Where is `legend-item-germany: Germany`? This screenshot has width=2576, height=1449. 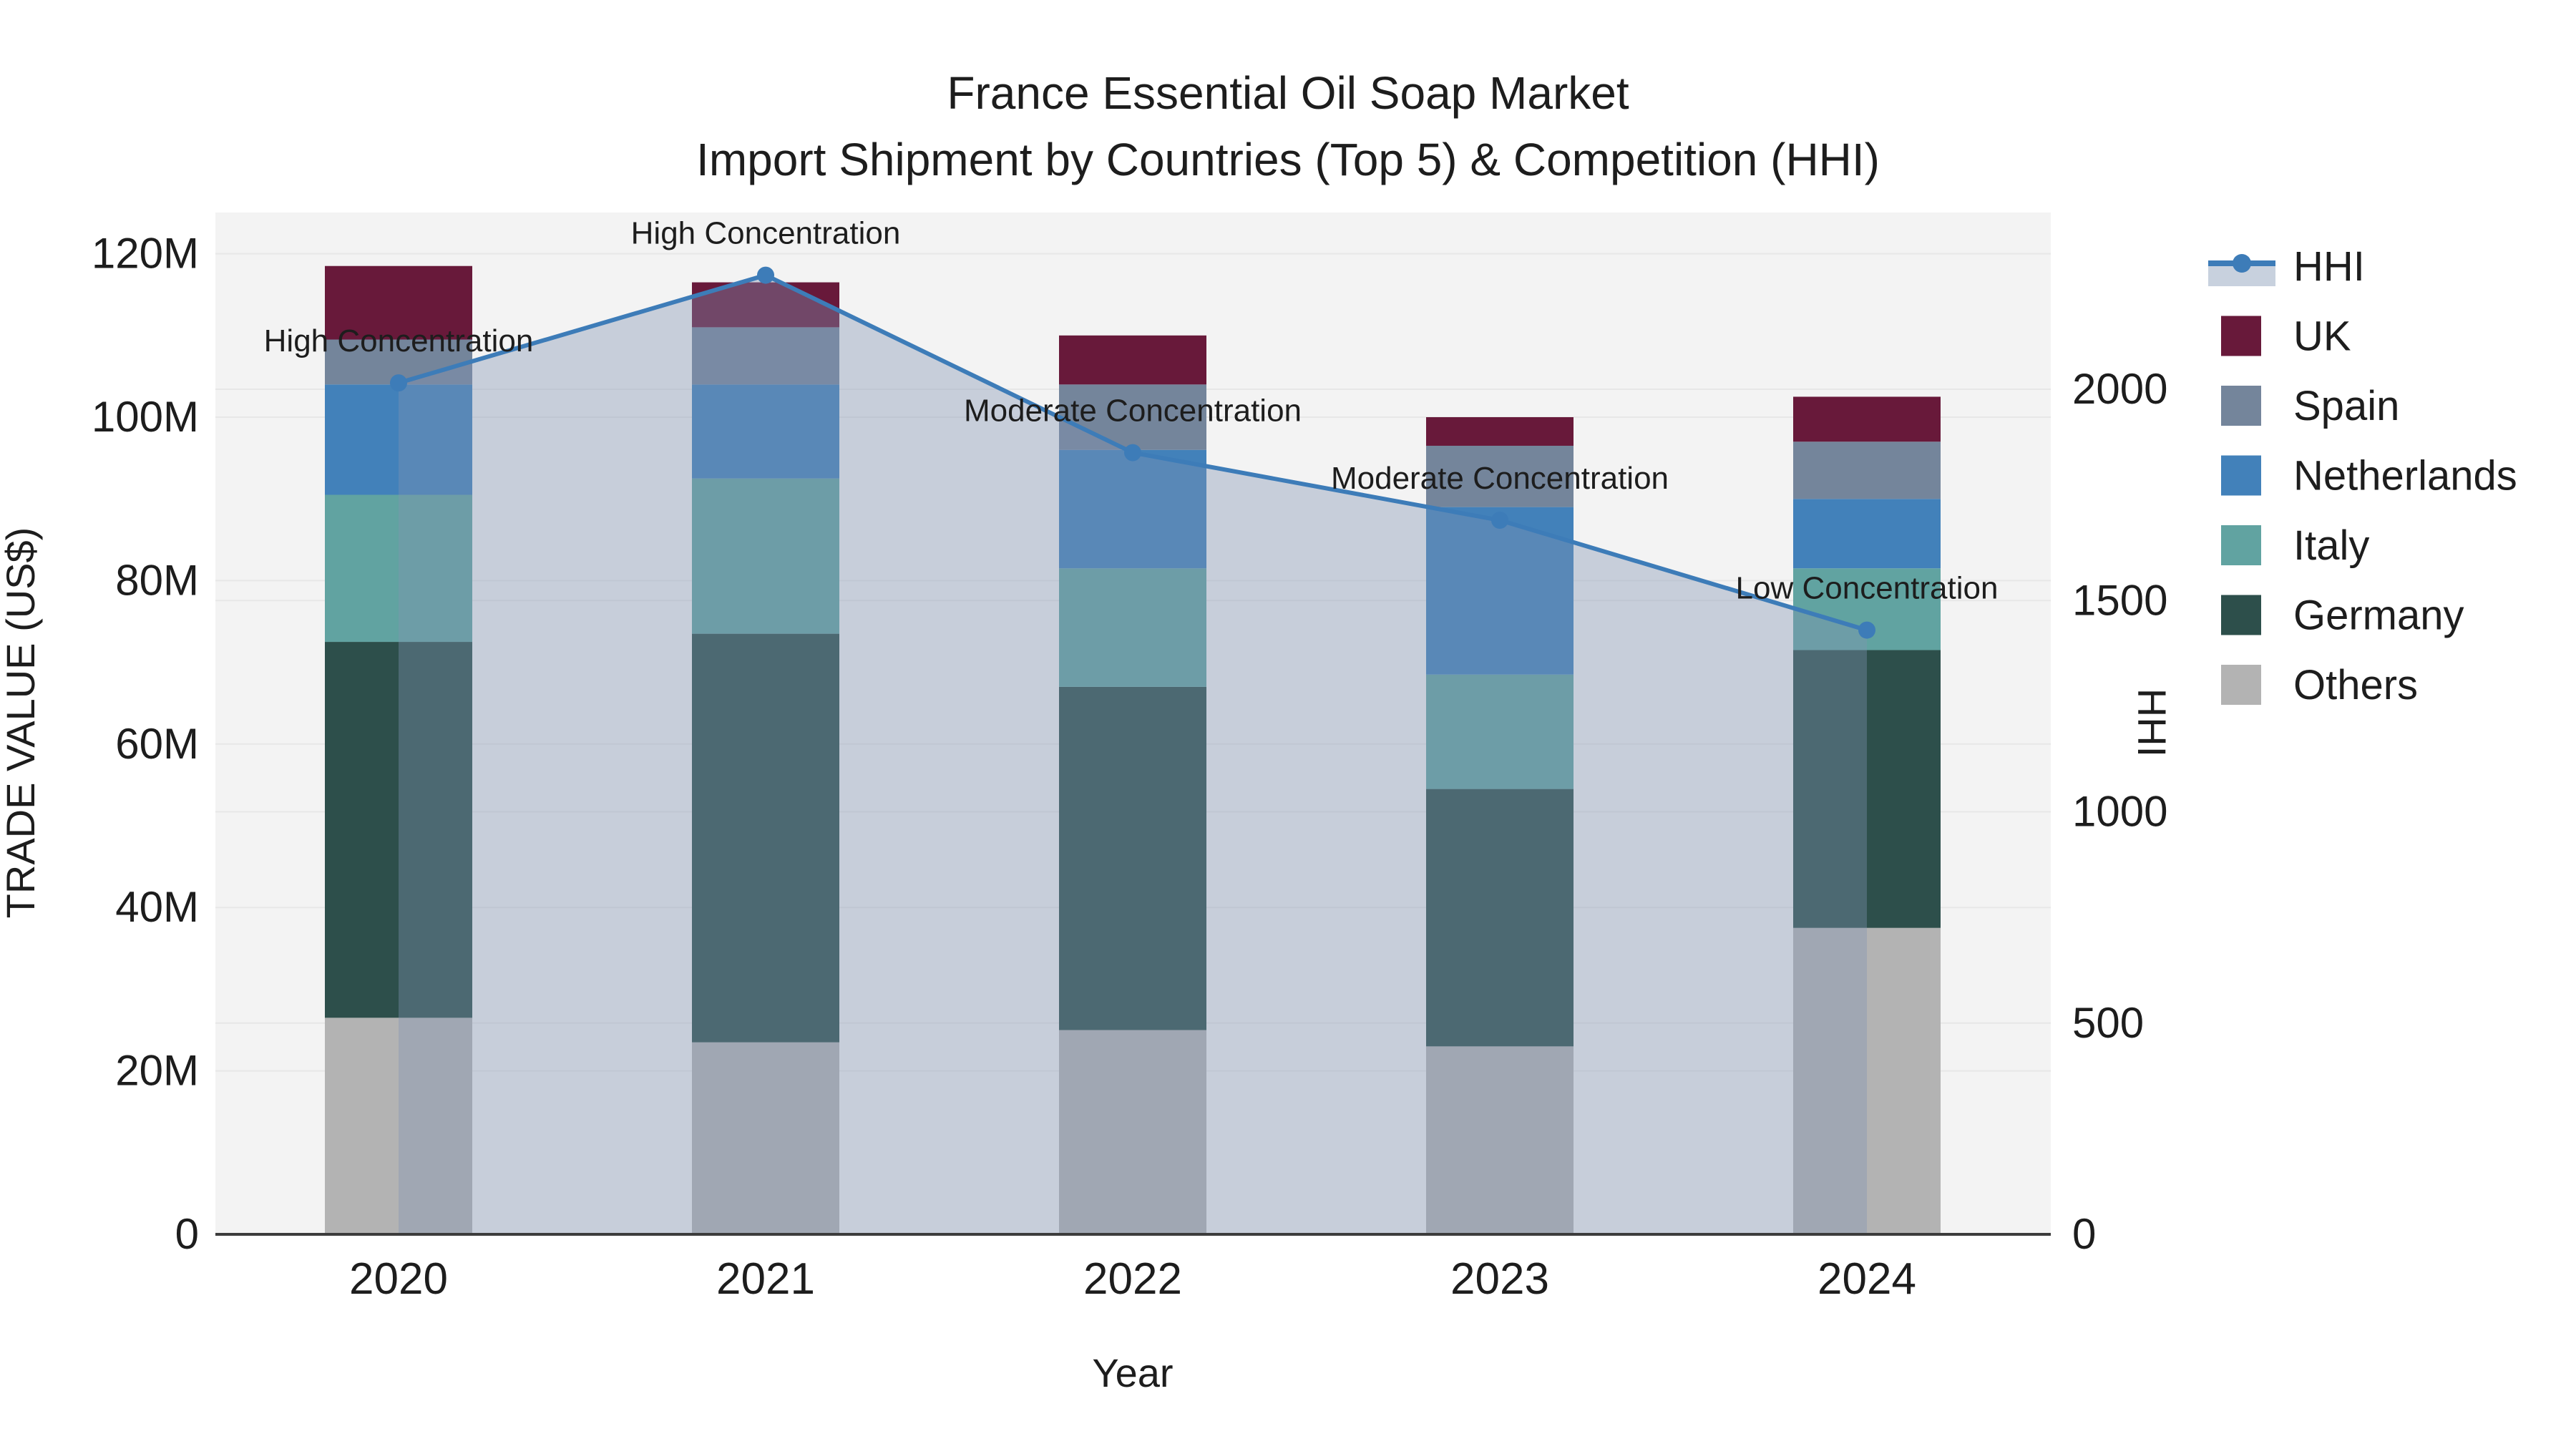 legend-item-germany: Germany is located at coordinates (2342, 615).